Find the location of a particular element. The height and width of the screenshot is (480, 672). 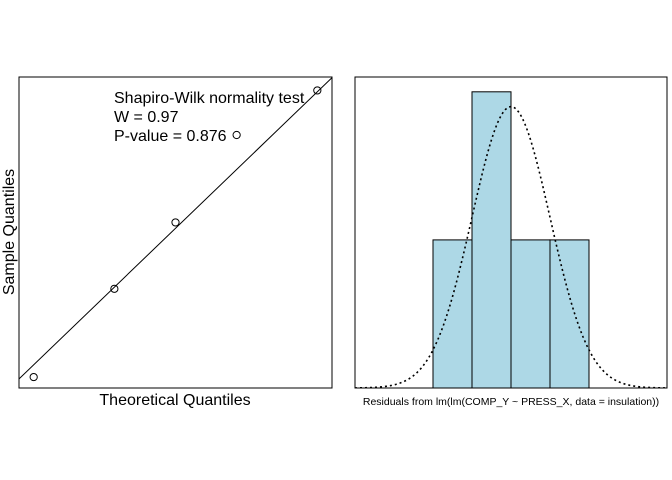

qq-x-axis-label: Theoretical Quantiles is located at coordinates (174, 400).